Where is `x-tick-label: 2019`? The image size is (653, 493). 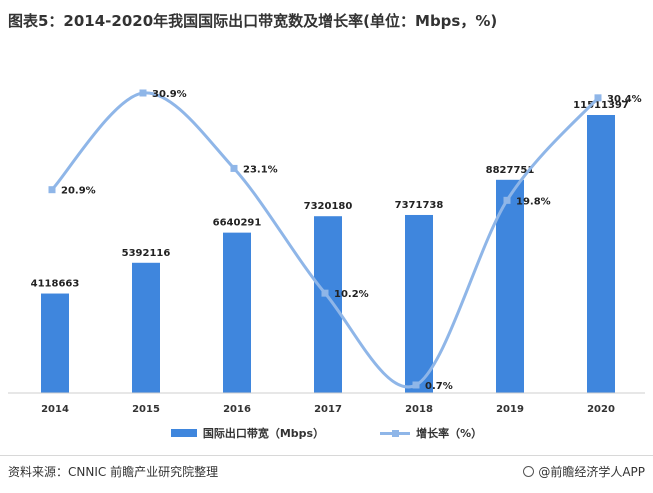
x-tick-label: 2019 is located at coordinates (510, 409).